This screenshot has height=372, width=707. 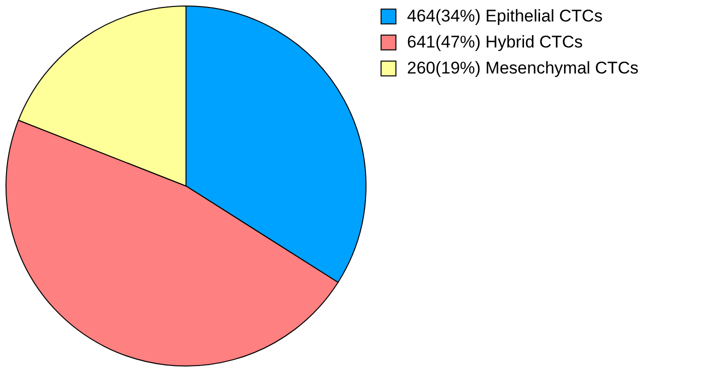 What do you see at coordinates (505, 16) in the screenshot?
I see `legend-label: 464(34%) Epithelial CTCs` at bounding box center [505, 16].